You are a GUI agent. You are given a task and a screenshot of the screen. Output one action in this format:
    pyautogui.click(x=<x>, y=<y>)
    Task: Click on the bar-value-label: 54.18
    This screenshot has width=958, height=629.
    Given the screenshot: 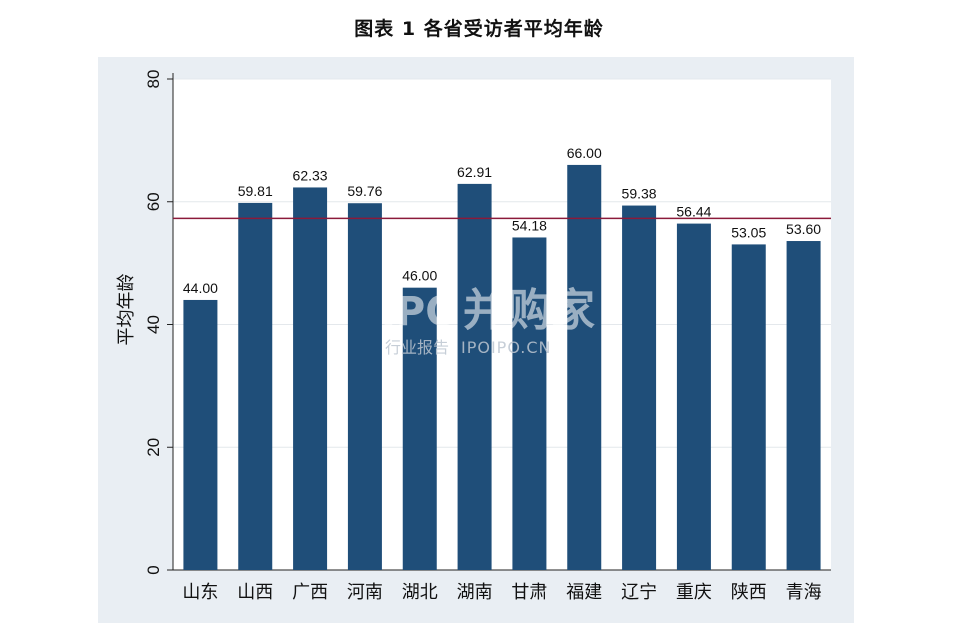 What is the action you would take?
    pyautogui.click(x=529, y=225)
    